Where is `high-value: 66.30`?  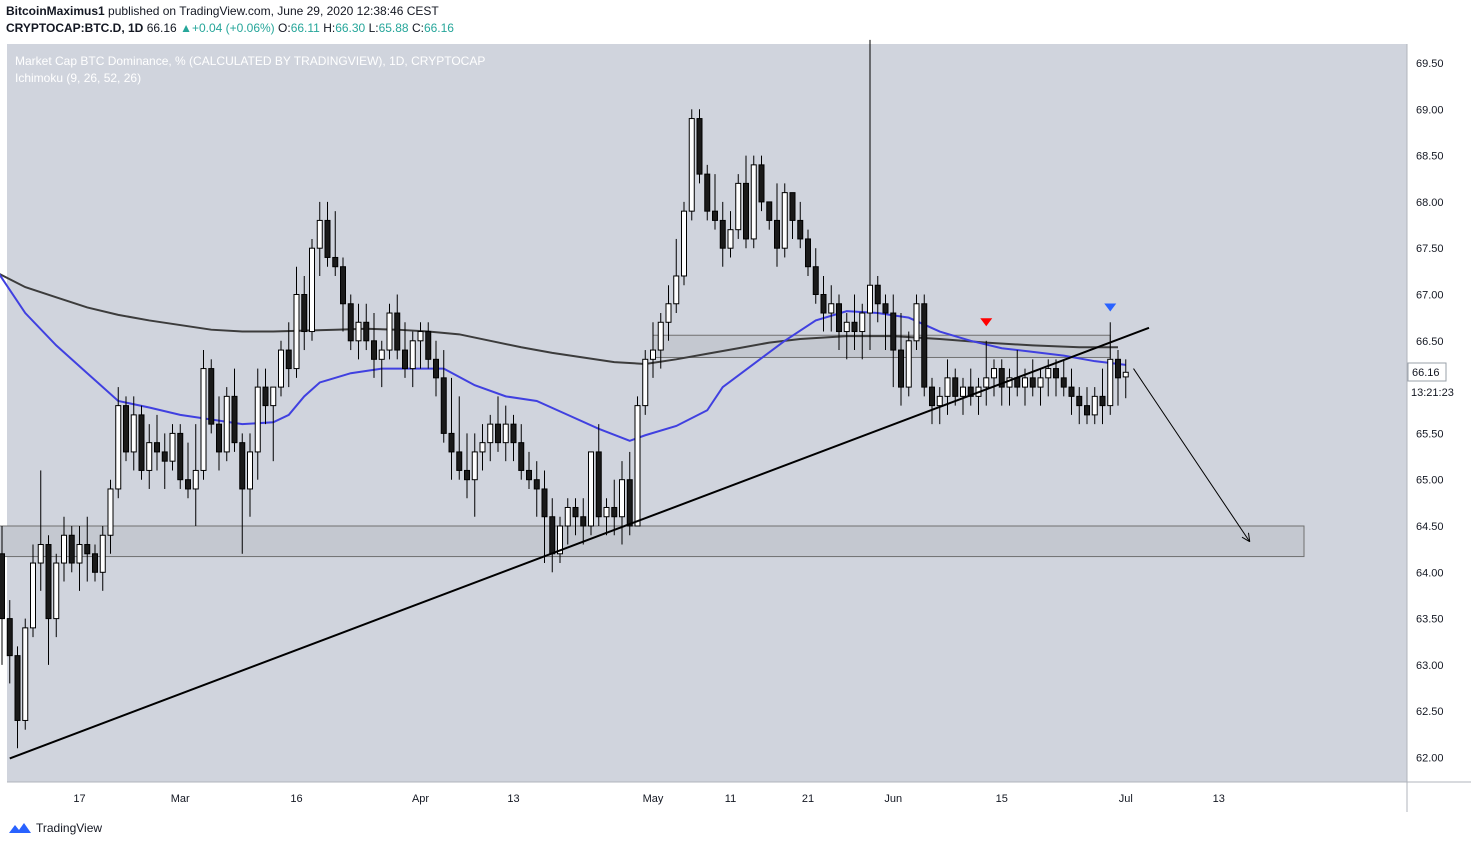 high-value: 66.30 is located at coordinates (350, 28).